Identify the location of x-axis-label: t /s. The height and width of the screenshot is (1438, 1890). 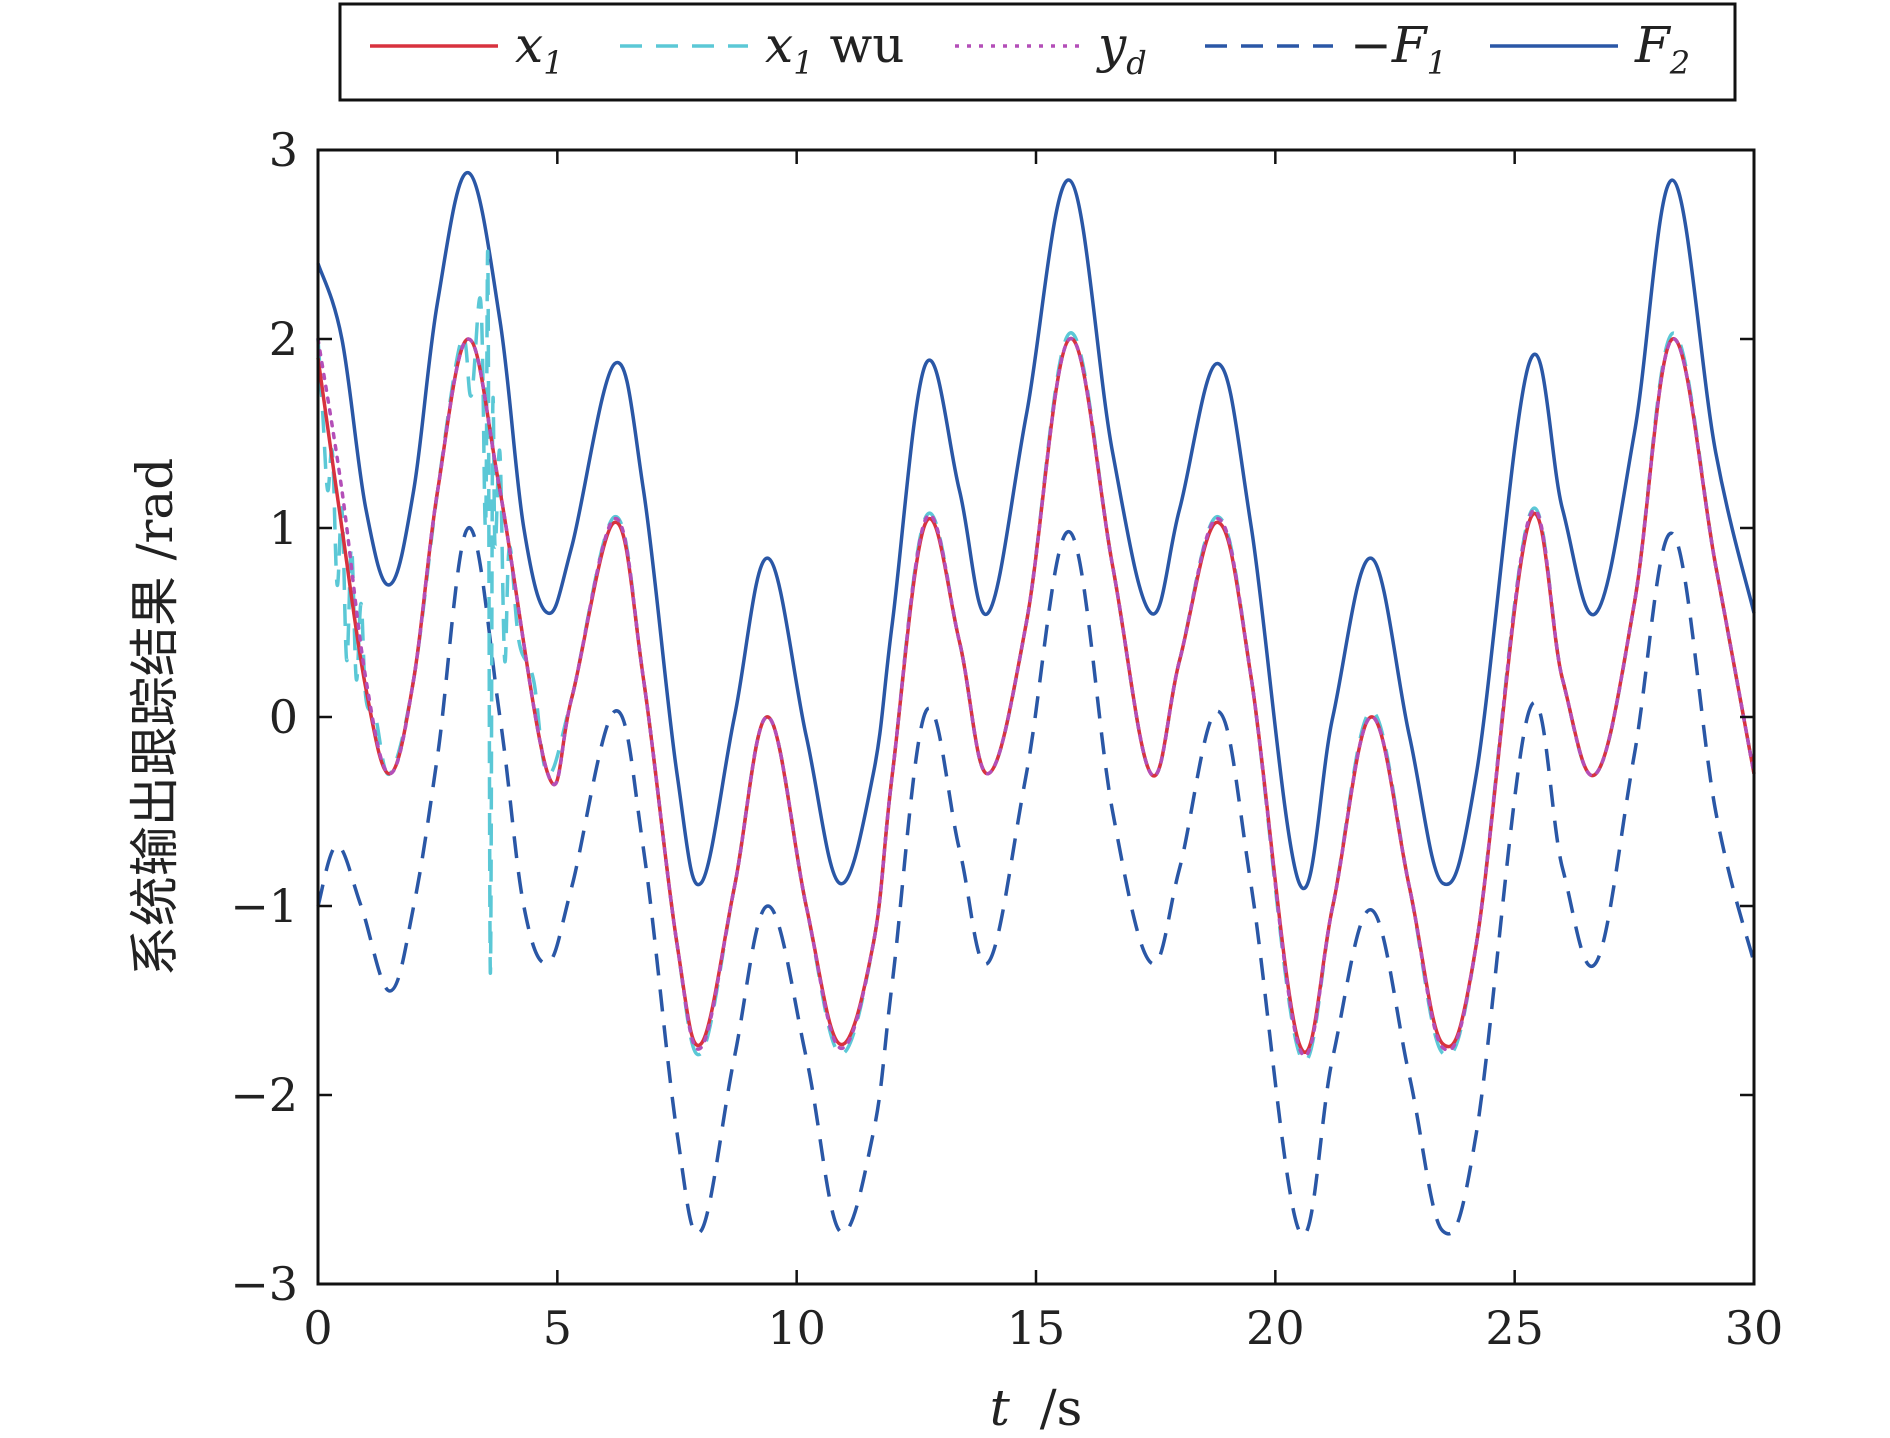
(1036, 1408).